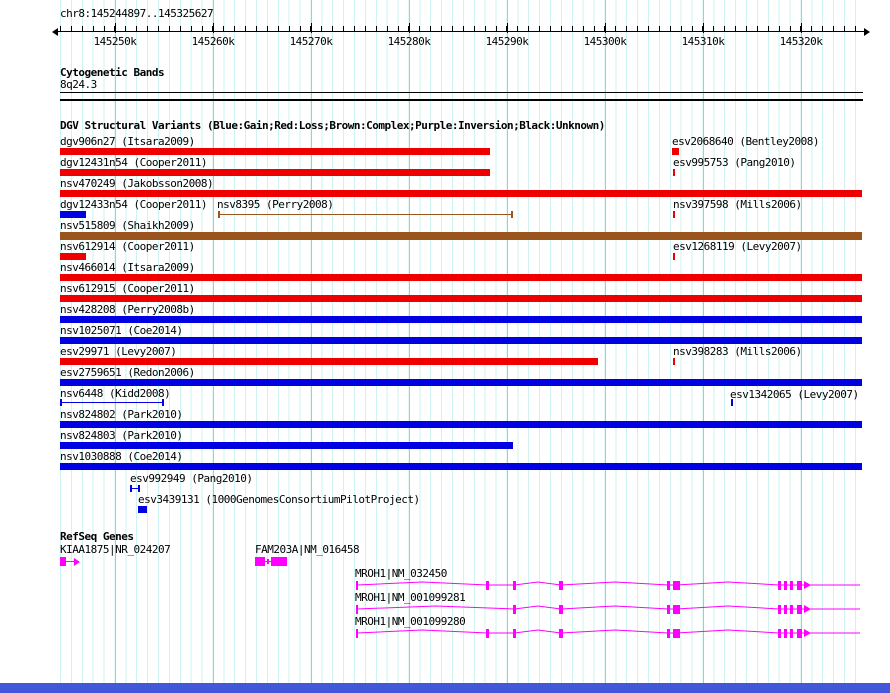  I want to click on ruler-tick-label: 145270k, so click(311, 41).